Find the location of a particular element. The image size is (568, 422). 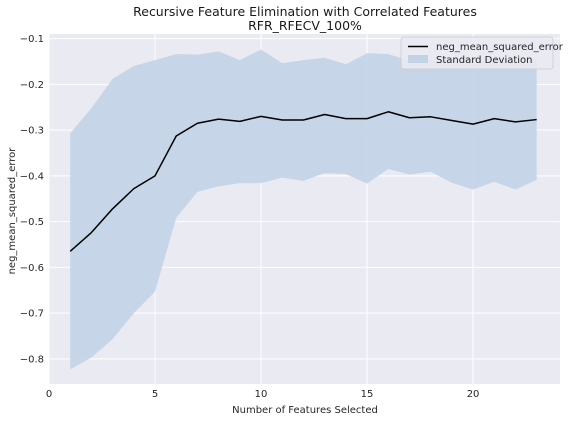

y-tick-label: −0.6 is located at coordinates (32, 268).